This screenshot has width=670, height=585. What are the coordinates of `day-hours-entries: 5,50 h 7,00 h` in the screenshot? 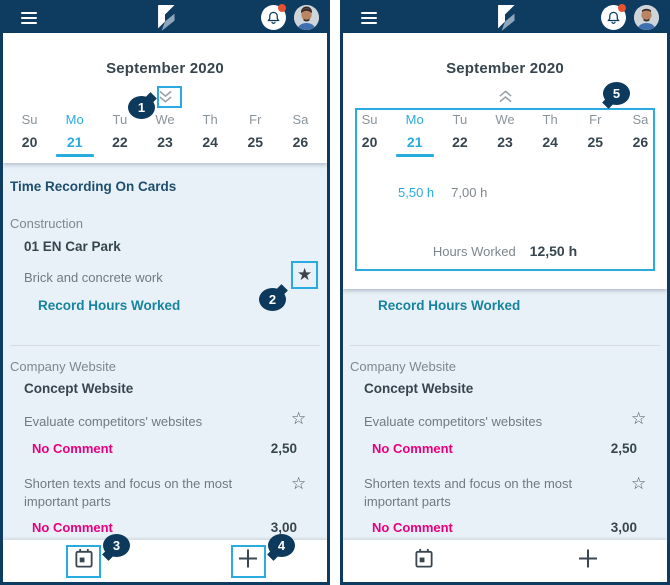 It's located at (442, 192).